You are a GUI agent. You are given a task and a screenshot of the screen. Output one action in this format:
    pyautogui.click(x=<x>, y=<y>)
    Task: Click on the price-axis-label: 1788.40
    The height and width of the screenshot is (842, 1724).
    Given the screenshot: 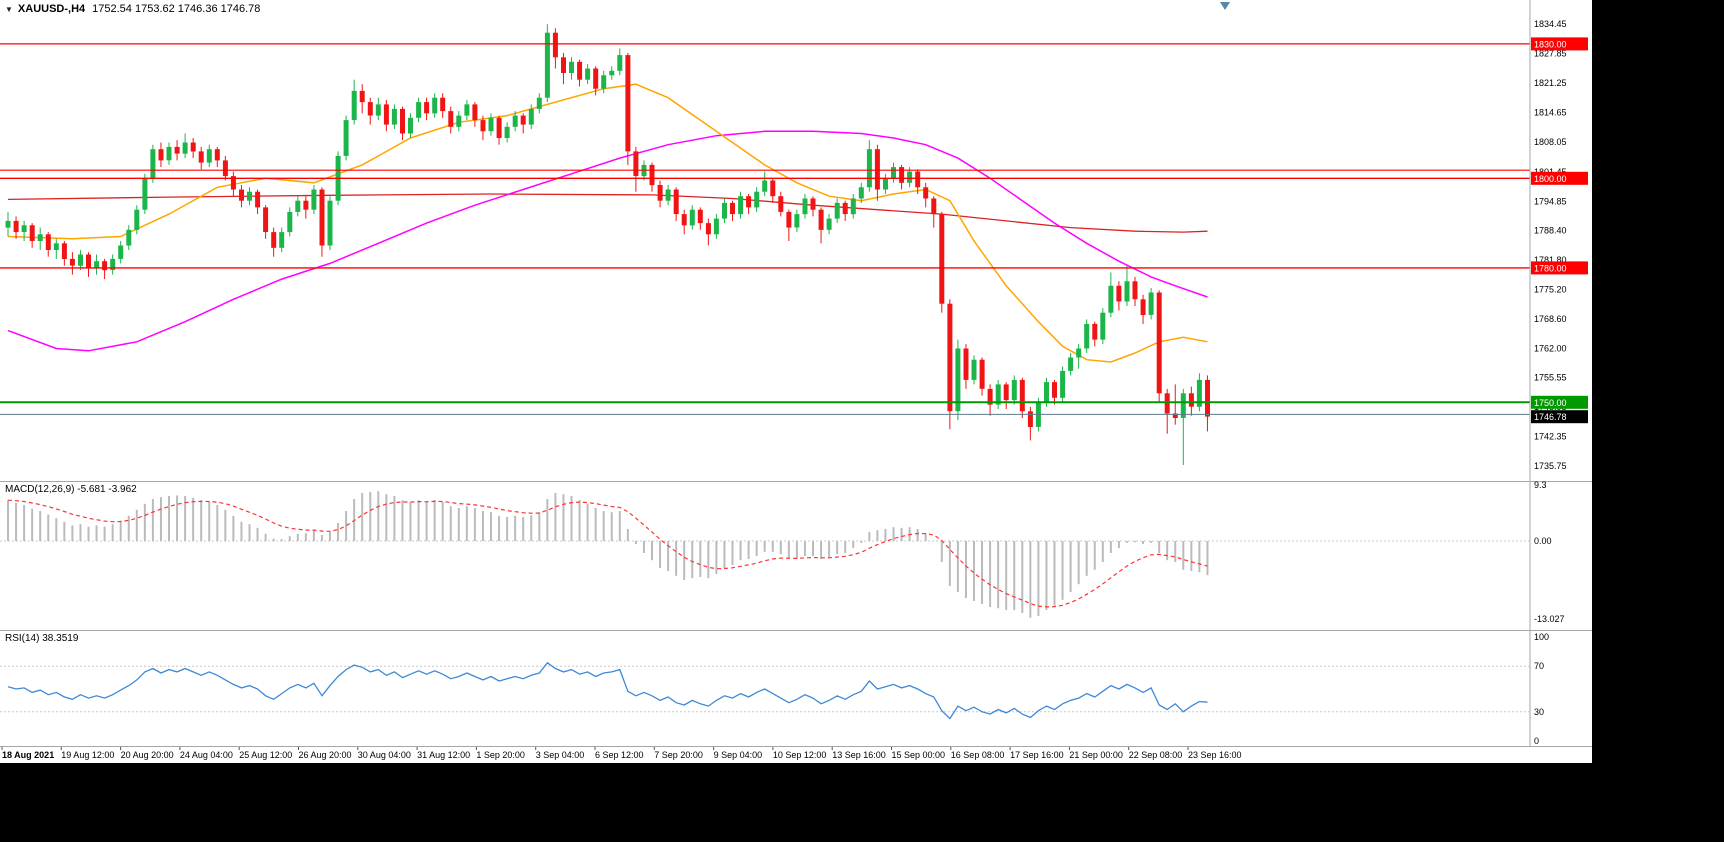 What is the action you would take?
    pyautogui.click(x=1550, y=230)
    